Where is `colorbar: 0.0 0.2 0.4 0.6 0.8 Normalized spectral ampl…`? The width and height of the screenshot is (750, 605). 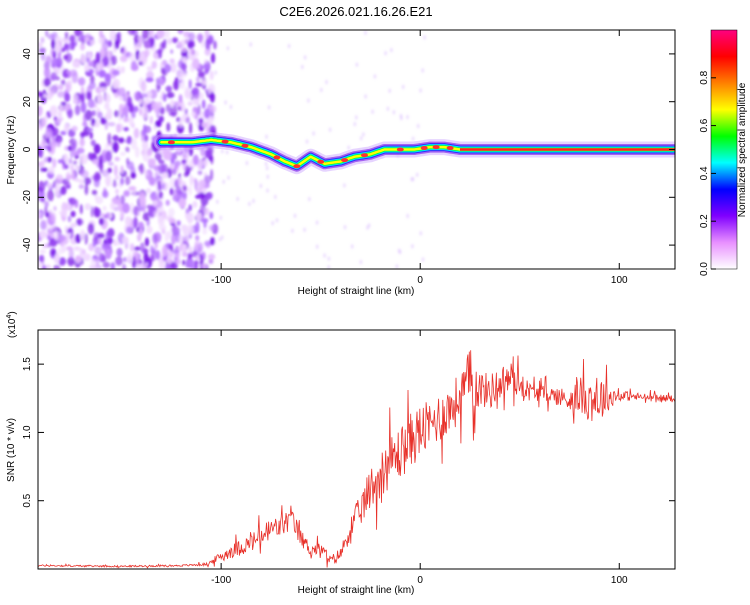 colorbar: 0.0 0.2 0.4 0.6 0.8 Normalized spectral ampl… is located at coordinates (723, 152).